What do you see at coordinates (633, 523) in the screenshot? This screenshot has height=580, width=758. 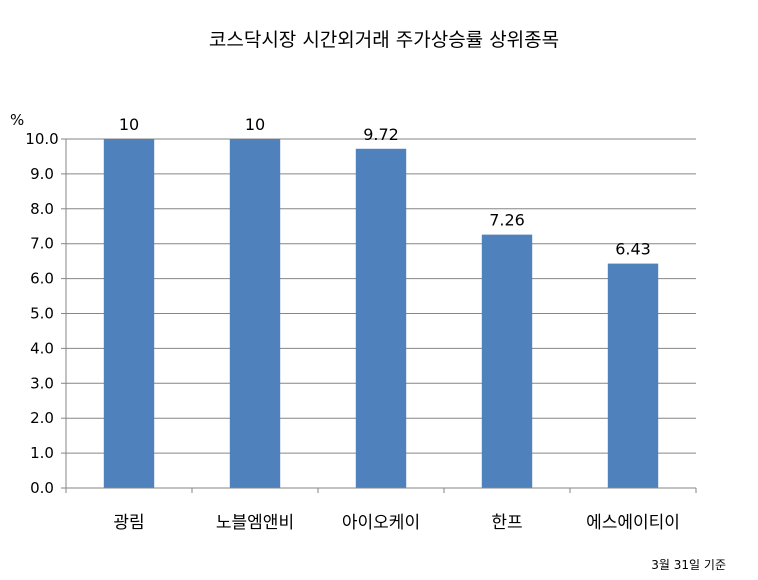 I see `x-category-label: 에스에이티이` at bounding box center [633, 523].